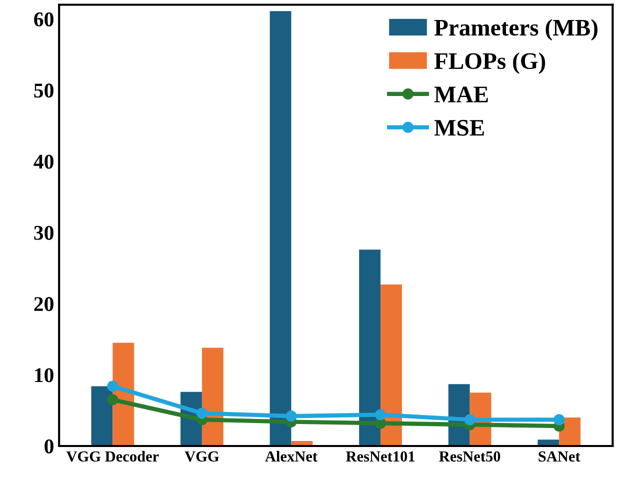 This screenshot has width=622, height=477. Describe the element at coordinates (49, 446) in the screenshot. I see `y-tick-label: 0` at that location.